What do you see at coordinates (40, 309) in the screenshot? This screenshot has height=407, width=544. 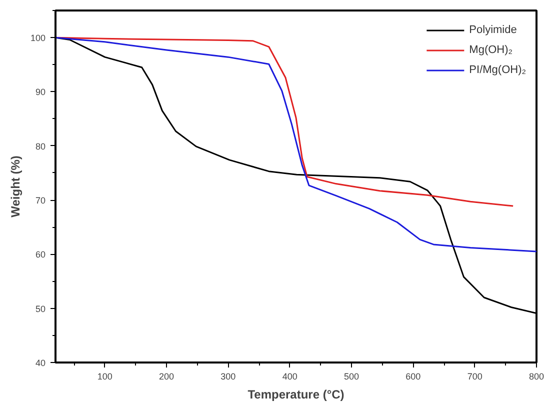 I see `y-tick-label: 50` at bounding box center [40, 309].